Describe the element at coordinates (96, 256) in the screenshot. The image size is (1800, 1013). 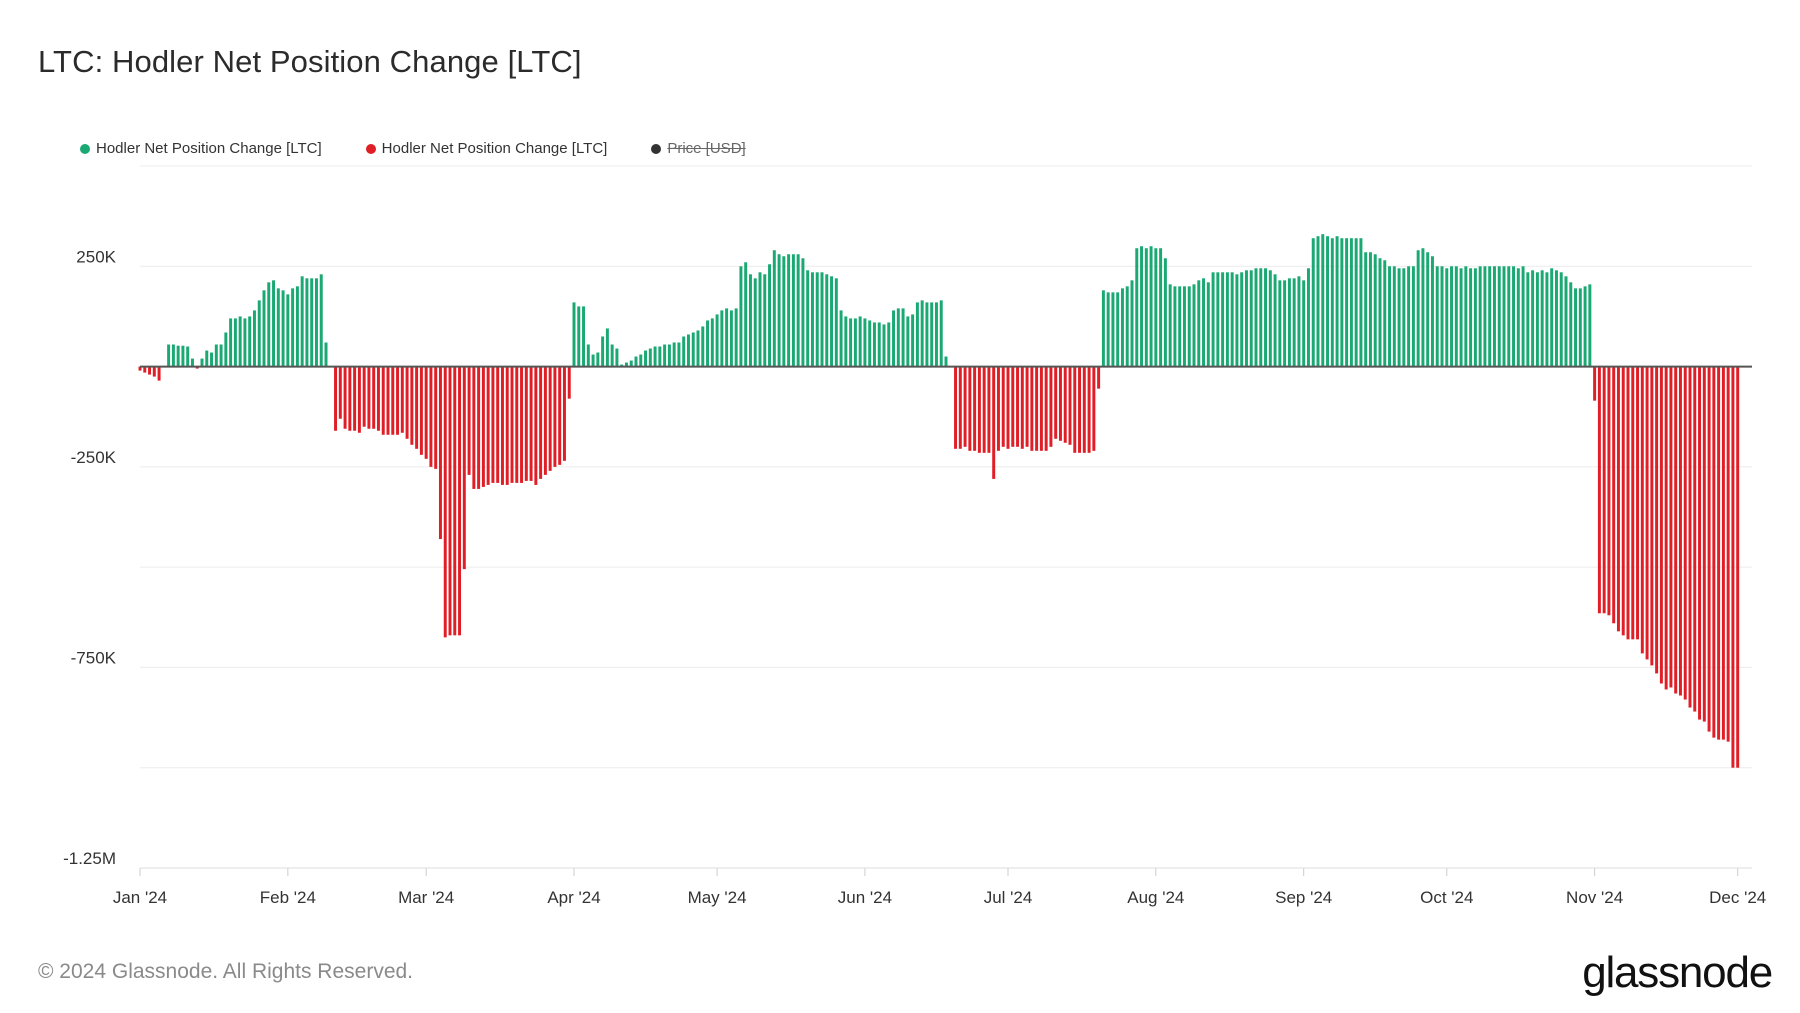
I see `y-tick-label: 250K` at that location.